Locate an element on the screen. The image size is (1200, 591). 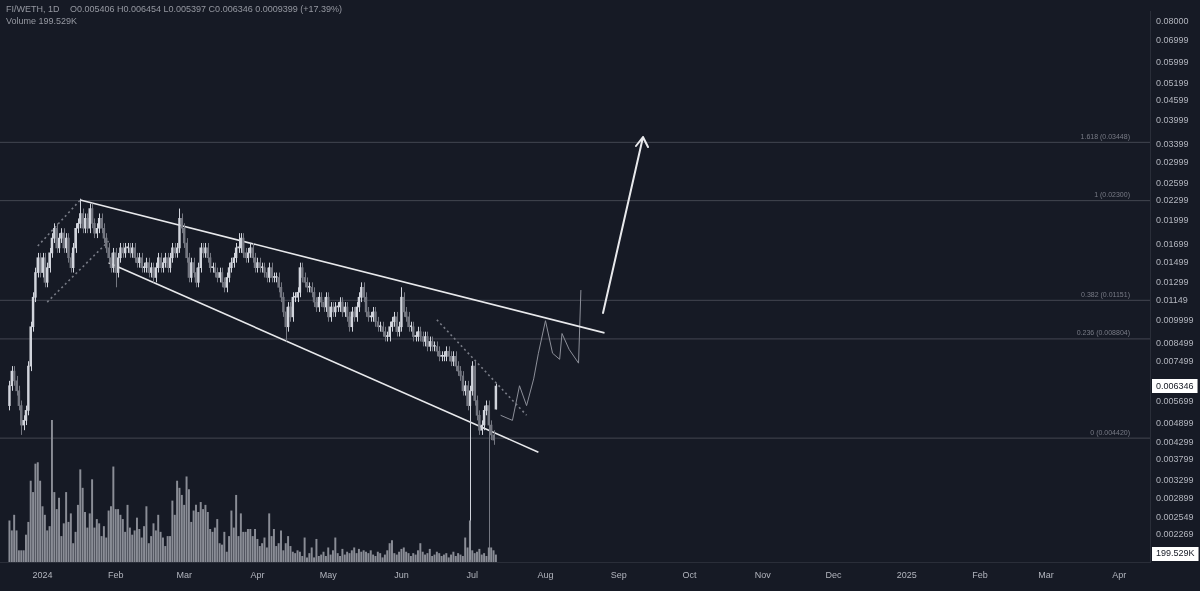
y-tick-label: 0.008499 is located at coordinates (1175, 343).